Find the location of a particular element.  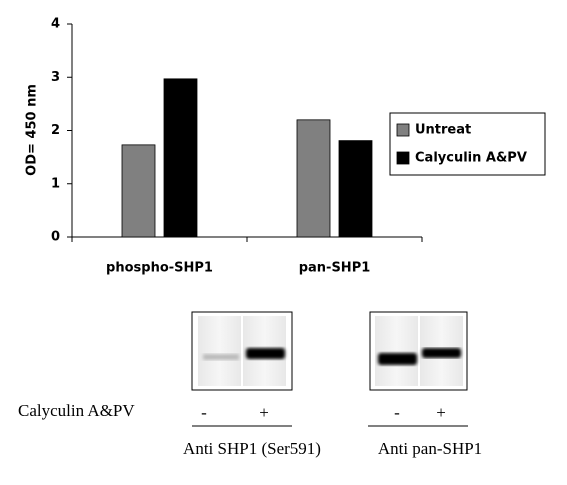

y-tick-label: 0 is located at coordinates (55, 237).